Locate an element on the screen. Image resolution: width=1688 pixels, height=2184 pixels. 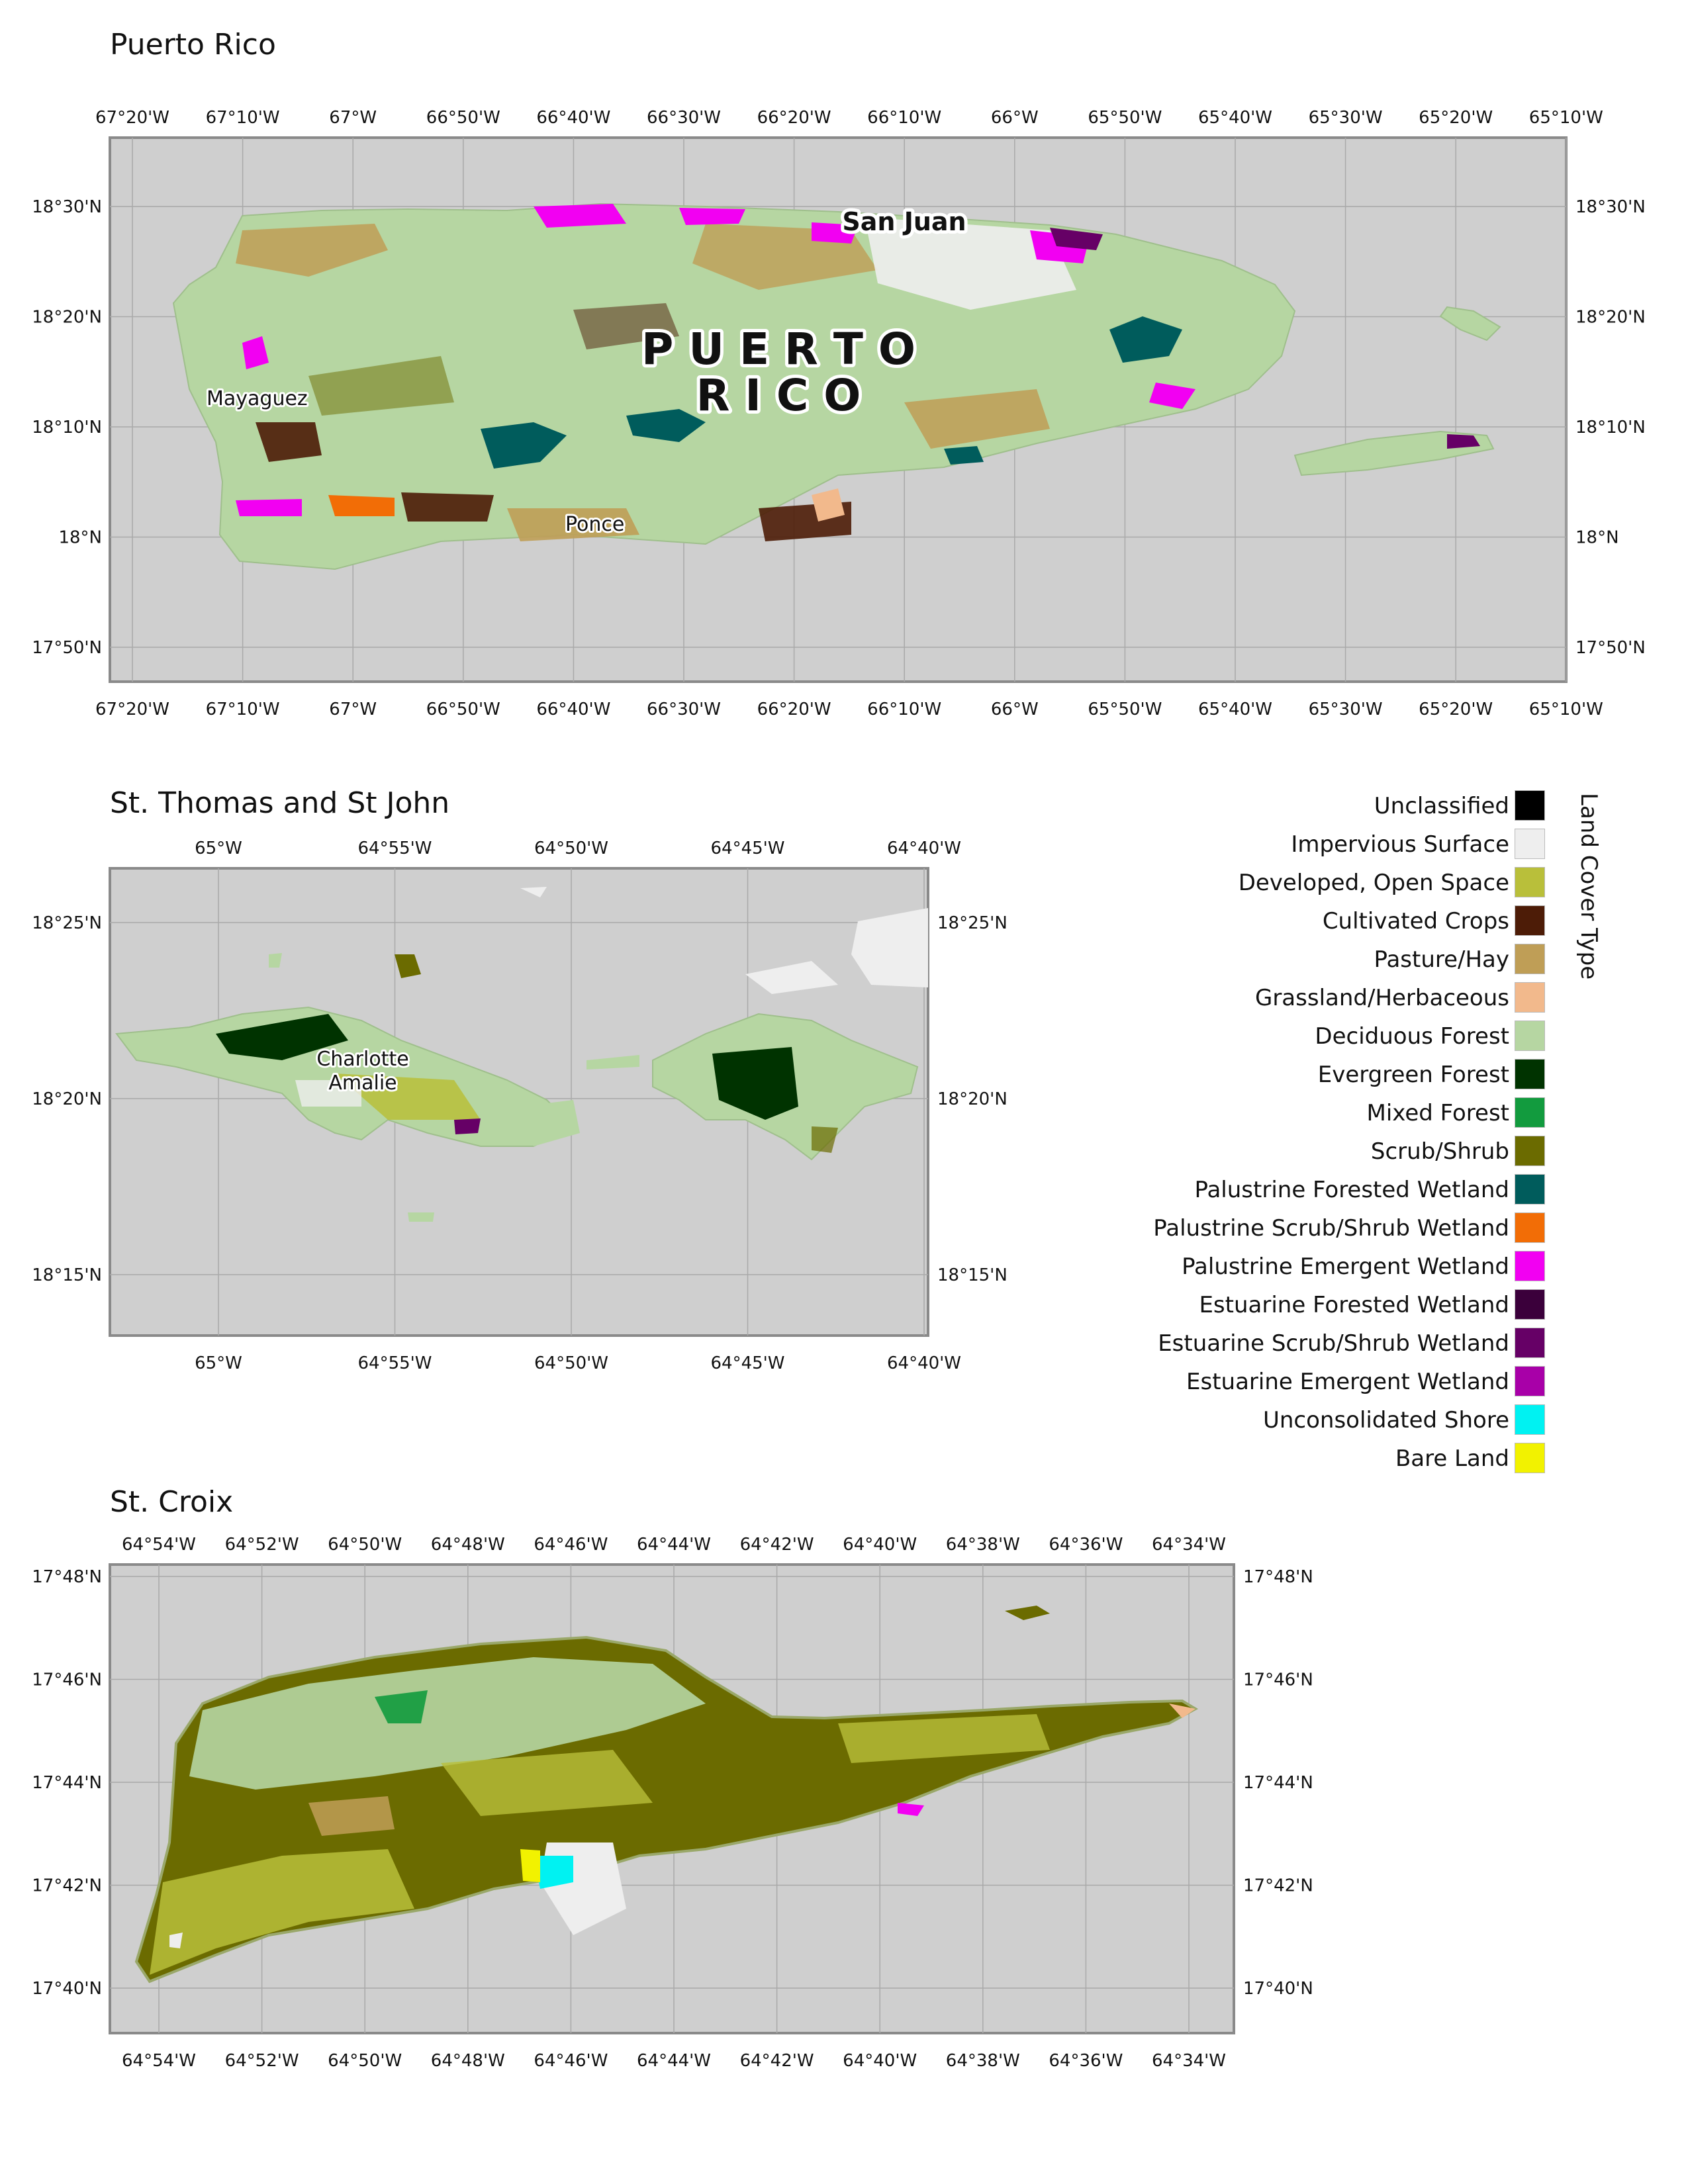
legend-item-label: Scrub/Shrub is located at coordinates (1439, 1151).